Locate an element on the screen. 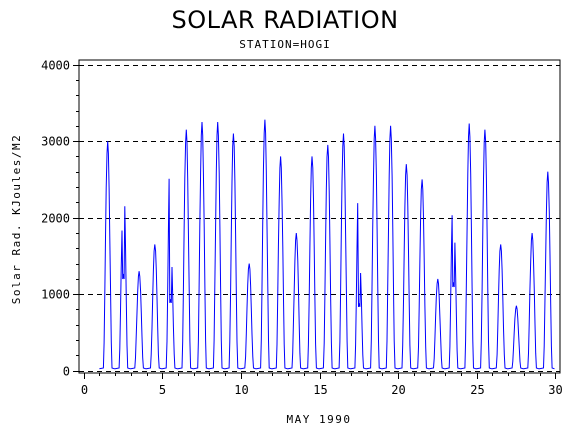  y-tick-label-3000: 3000 is located at coordinates (55, 142).